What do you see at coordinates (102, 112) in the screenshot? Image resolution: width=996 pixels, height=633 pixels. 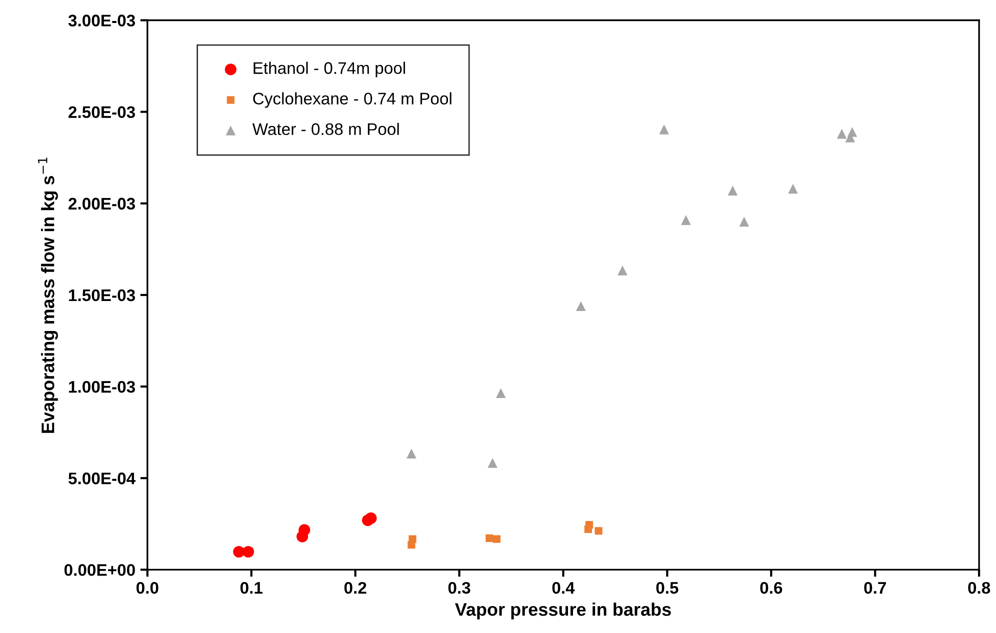 I see `y-tick-label: 2.50E-03` at bounding box center [102, 112].